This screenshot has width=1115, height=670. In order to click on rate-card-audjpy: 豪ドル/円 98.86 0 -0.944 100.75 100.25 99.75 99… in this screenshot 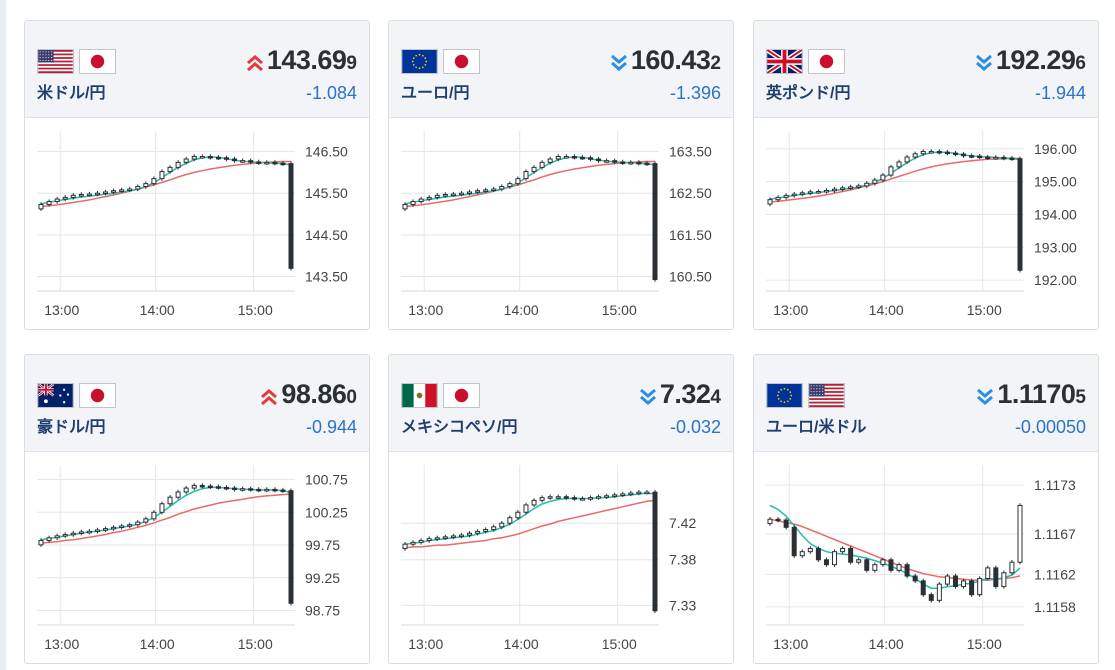, I will do `click(197, 509)`.